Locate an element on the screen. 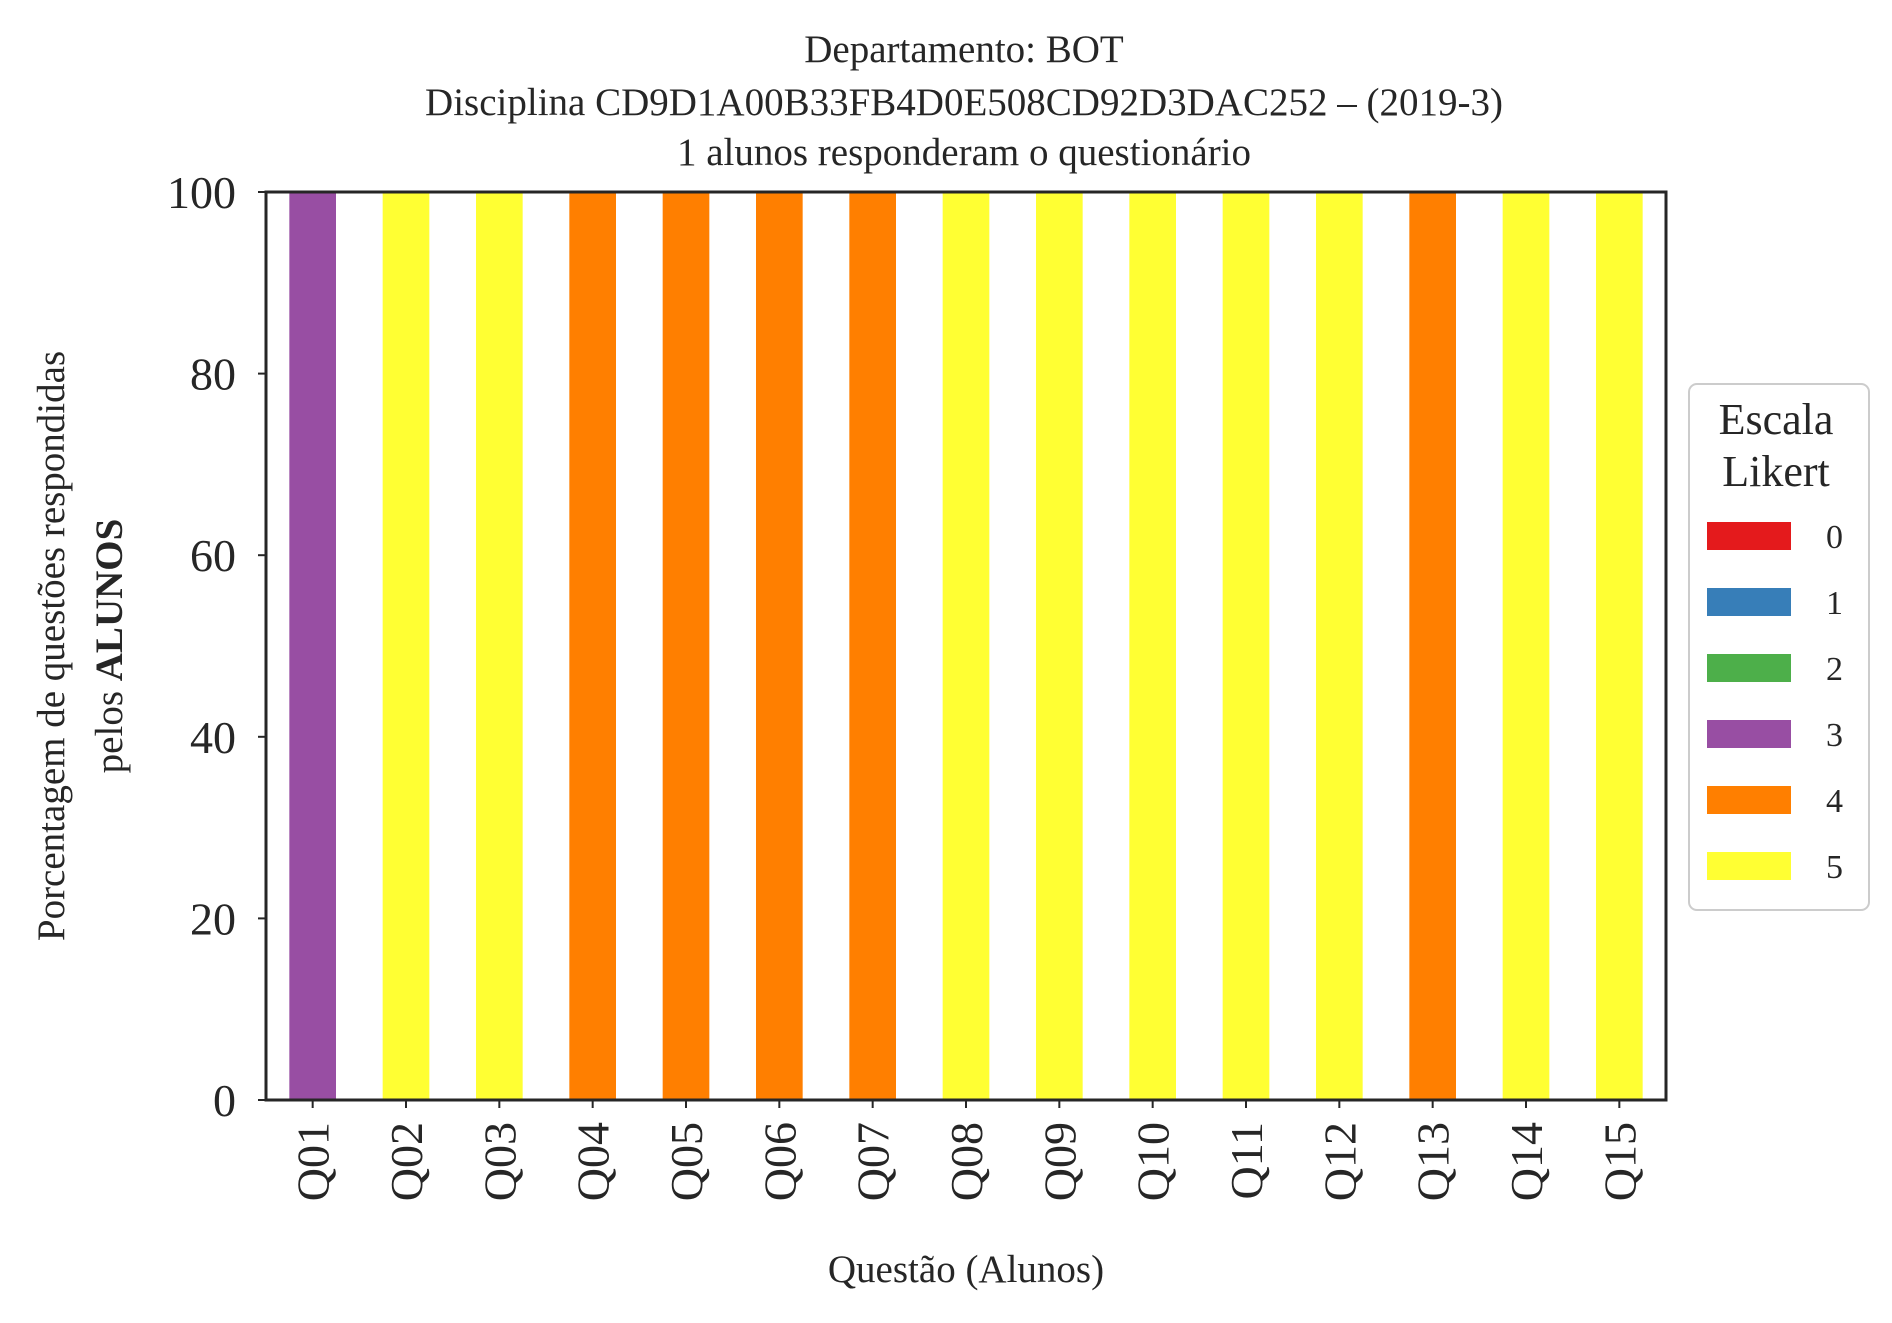 This screenshot has height=1323, width=1892. legend: Escala Likert 0 1 2 3 4 5 is located at coordinates (1779, 647).